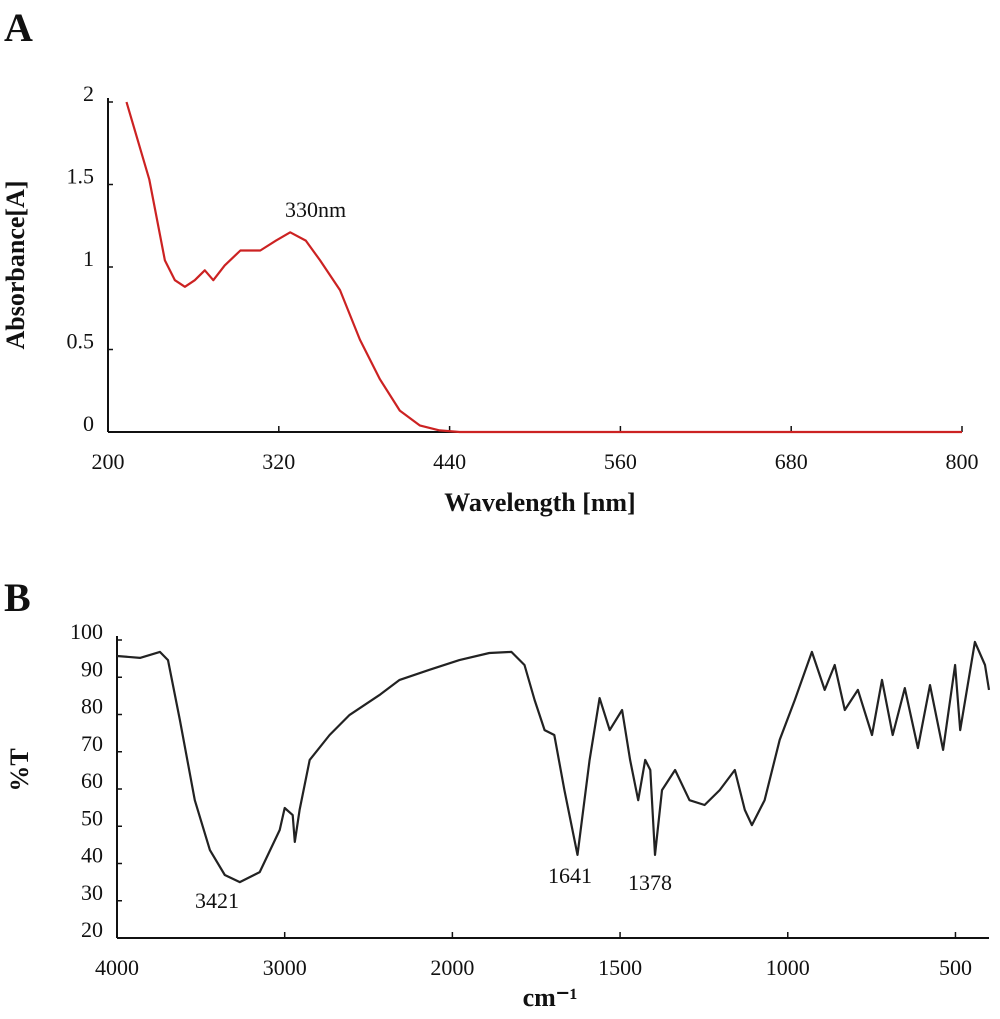  Describe the element at coordinates (217, 900) in the screenshot. I see `peak-annotation: 3421` at that location.